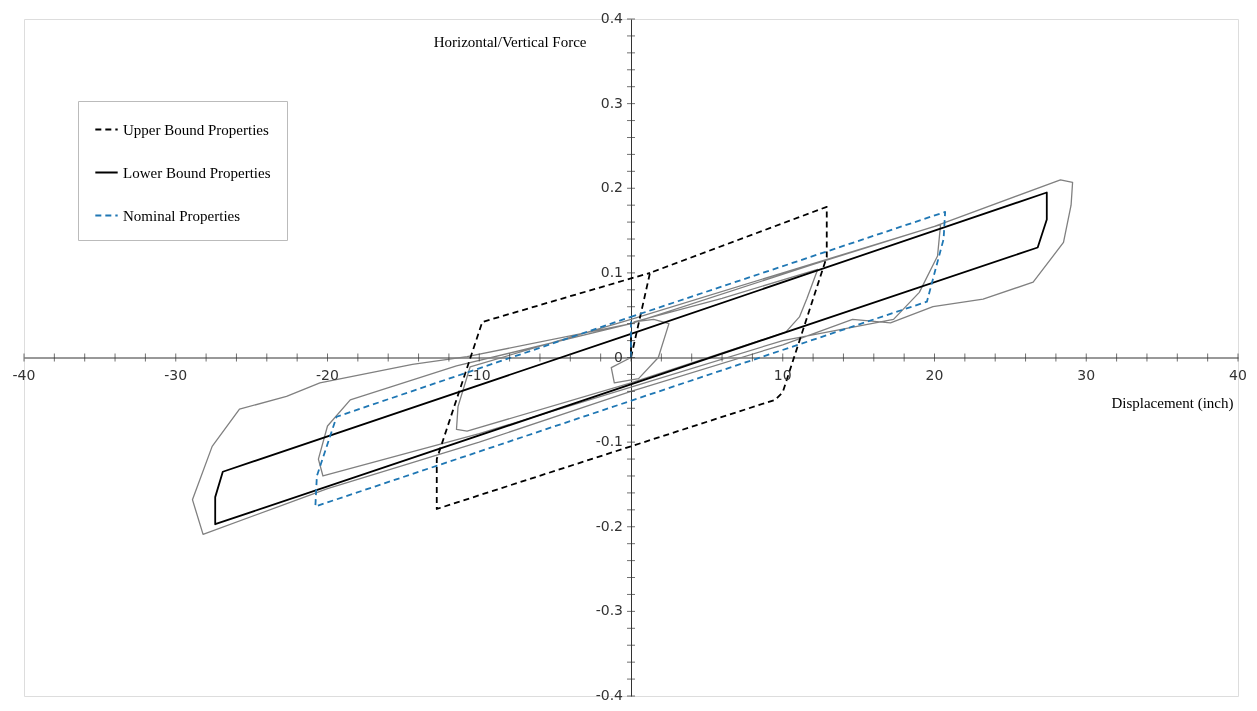  I want to click on y-tick-label: -0.1, so click(609, 441).